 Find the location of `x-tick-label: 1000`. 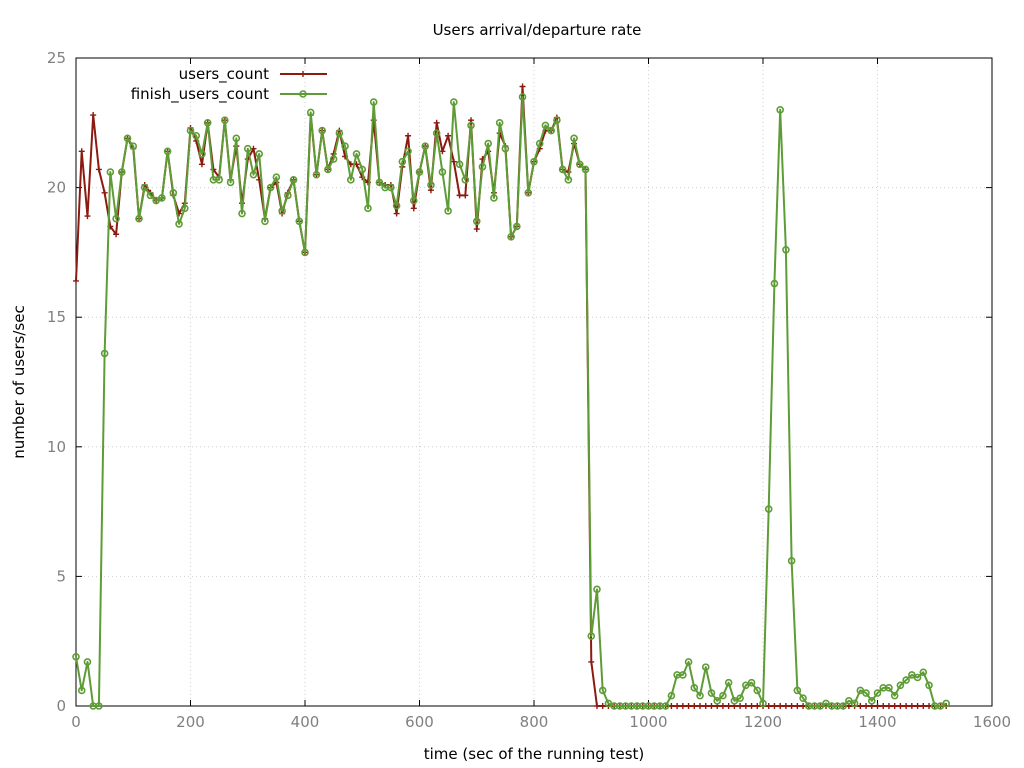

x-tick-label: 1000 is located at coordinates (648, 722).